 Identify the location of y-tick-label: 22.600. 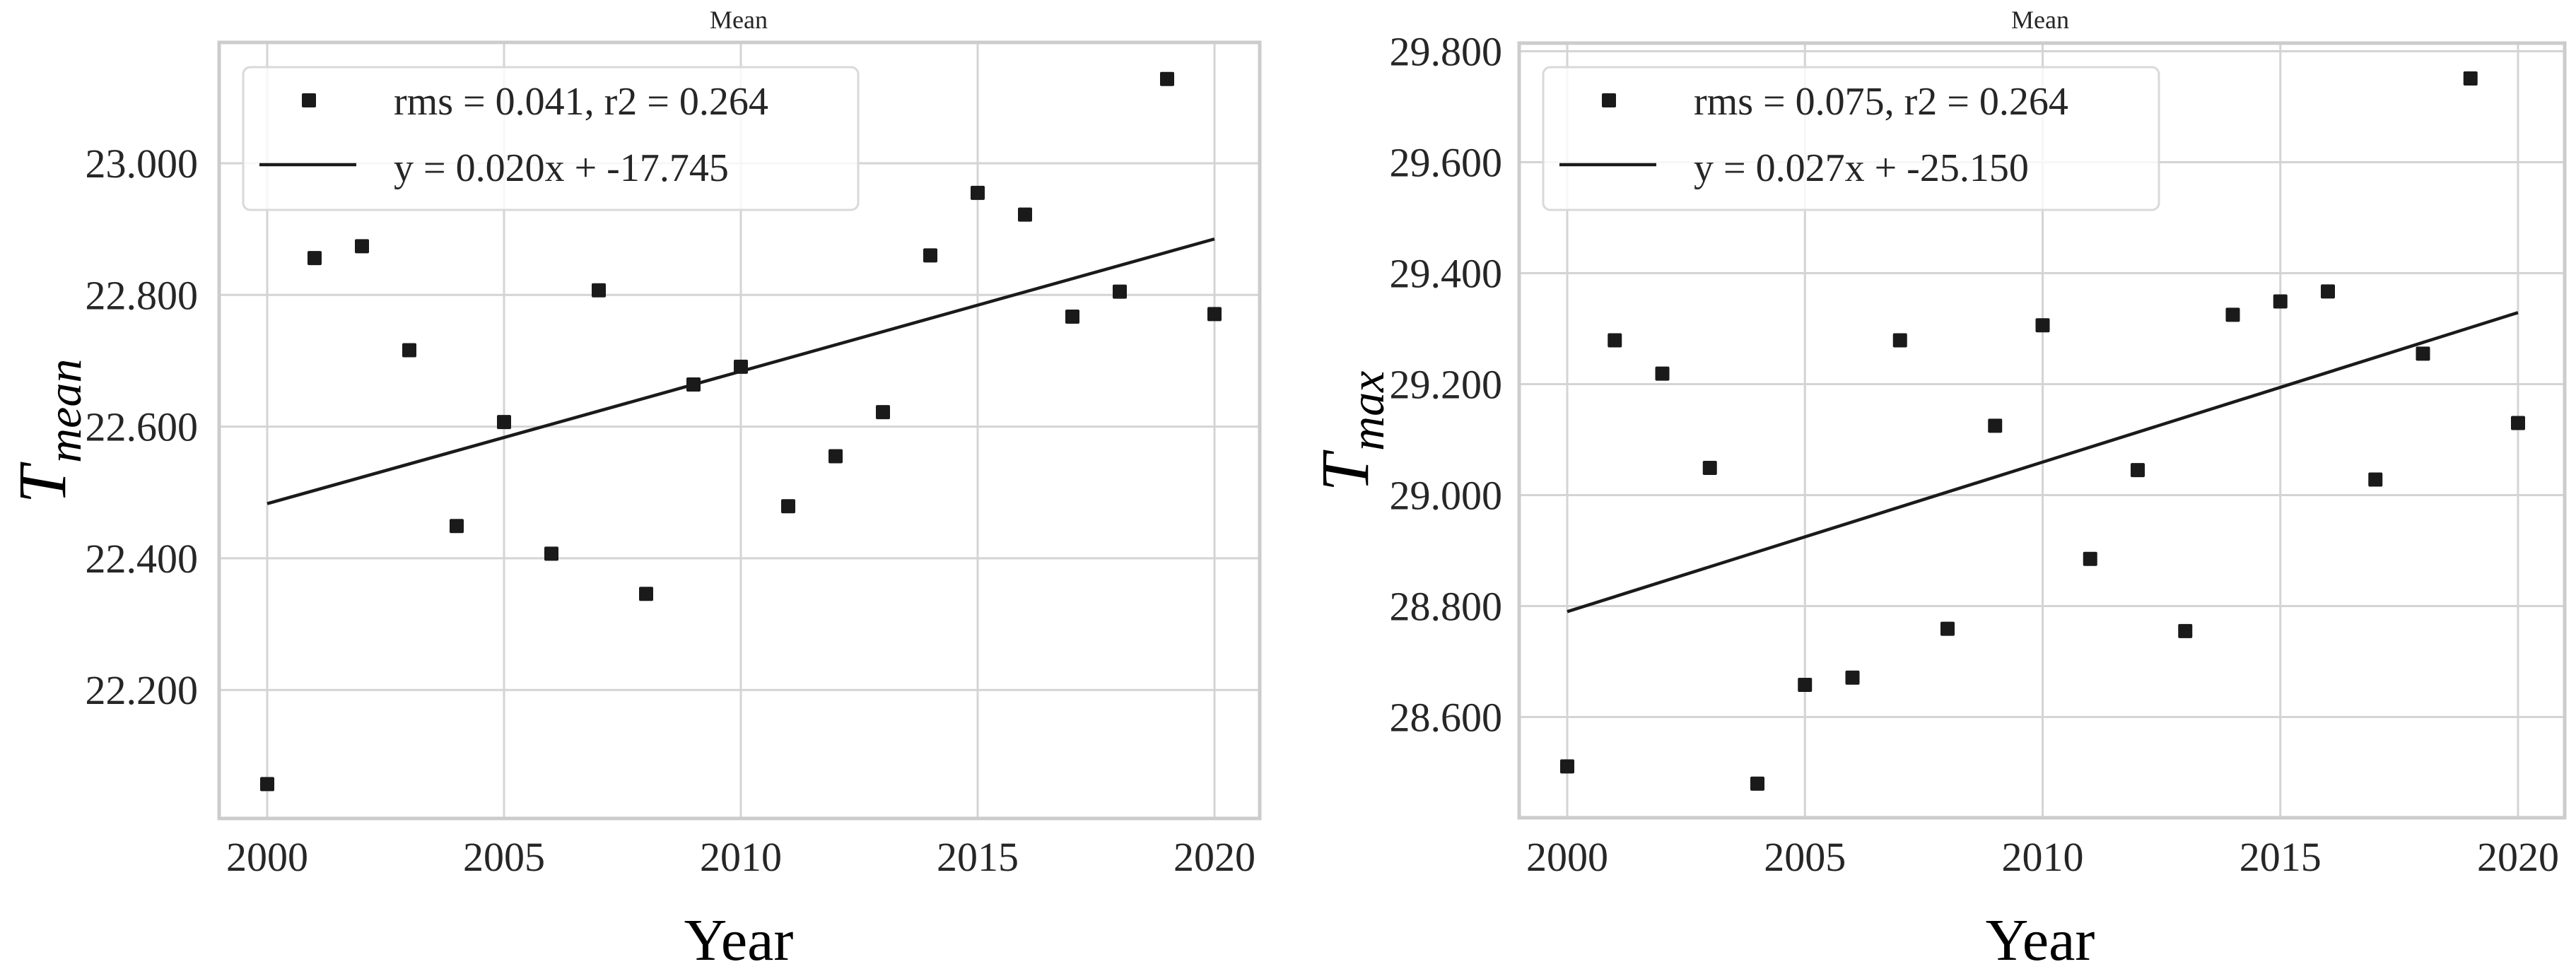
(143, 427).